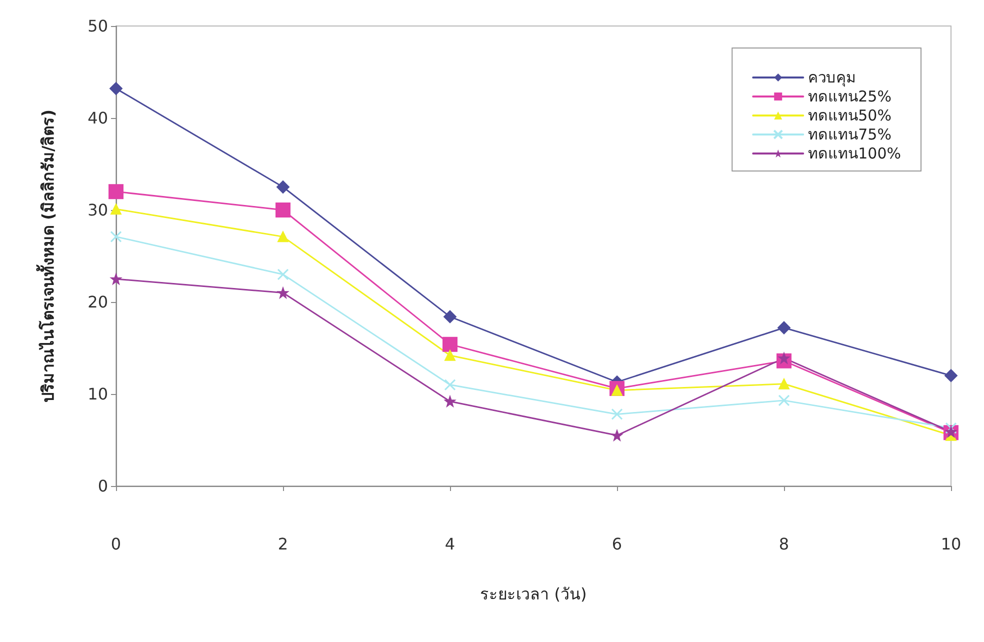 The height and width of the screenshot is (642, 984). I want to click on x-axis-title: ระยะเวลา (วัน), so click(533, 594).